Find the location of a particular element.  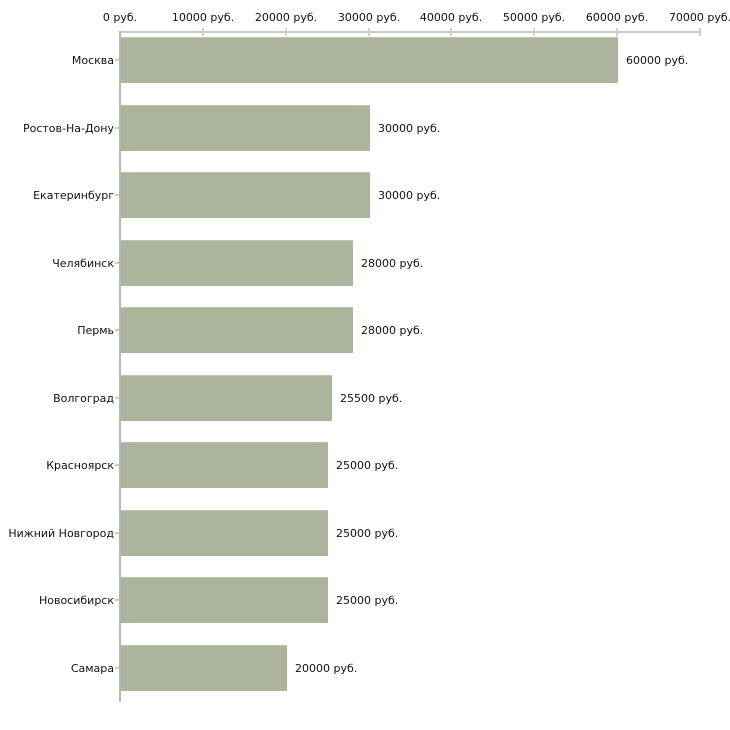

category-label: Нижний Новгород is located at coordinates (61, 533).